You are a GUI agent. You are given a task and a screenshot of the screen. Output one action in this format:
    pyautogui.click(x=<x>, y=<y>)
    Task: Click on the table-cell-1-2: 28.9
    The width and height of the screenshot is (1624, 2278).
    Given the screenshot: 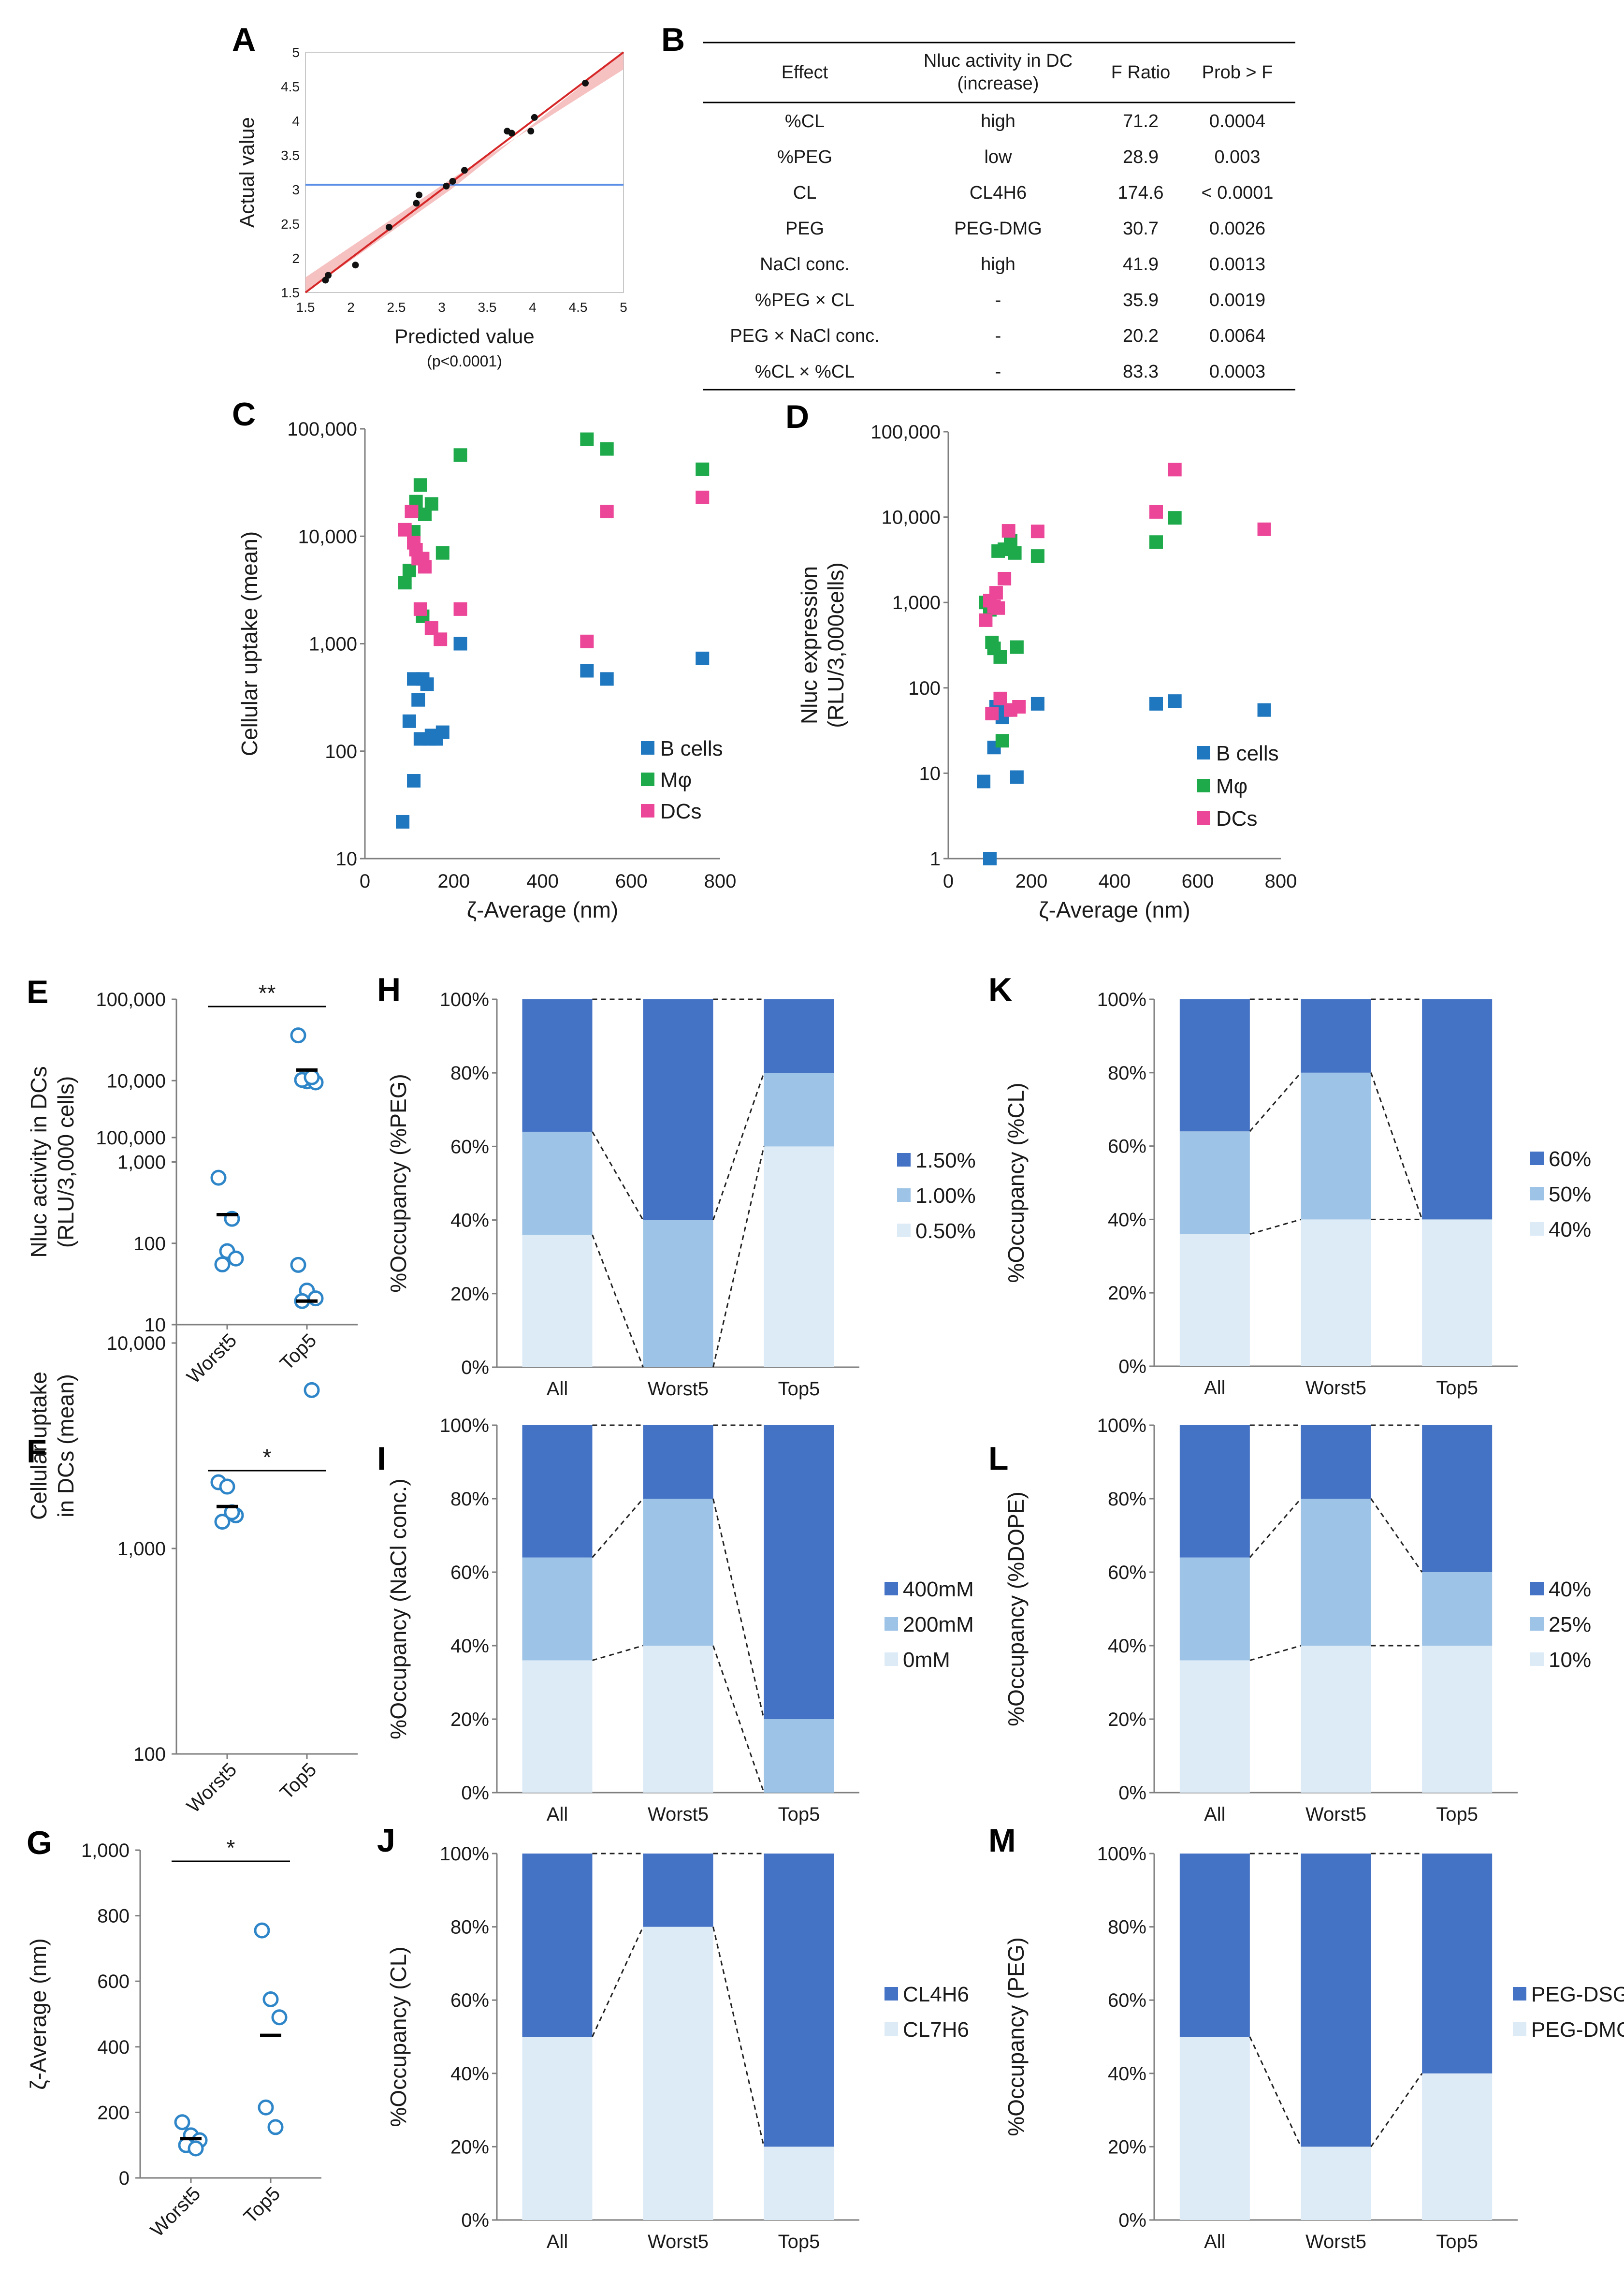 What is the action you would take?
    pyautogui.click(x=1141, y=157)
    